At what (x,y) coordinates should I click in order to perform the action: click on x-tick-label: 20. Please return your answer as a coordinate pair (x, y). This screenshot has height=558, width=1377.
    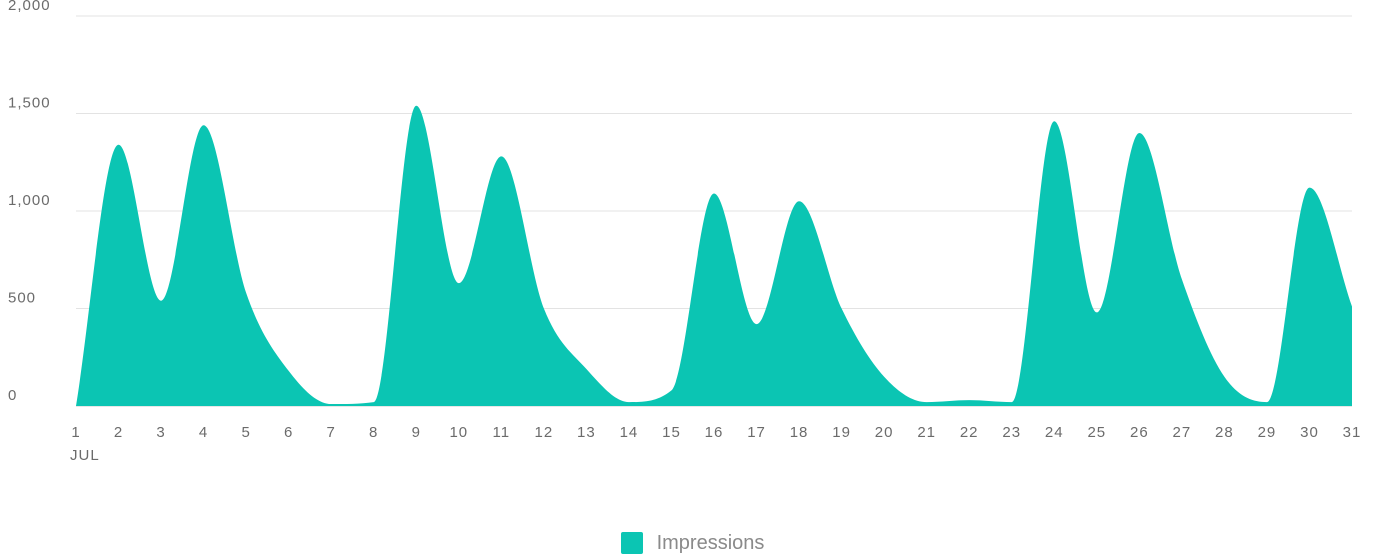
    Looking at the image, I should click on (884, 432).